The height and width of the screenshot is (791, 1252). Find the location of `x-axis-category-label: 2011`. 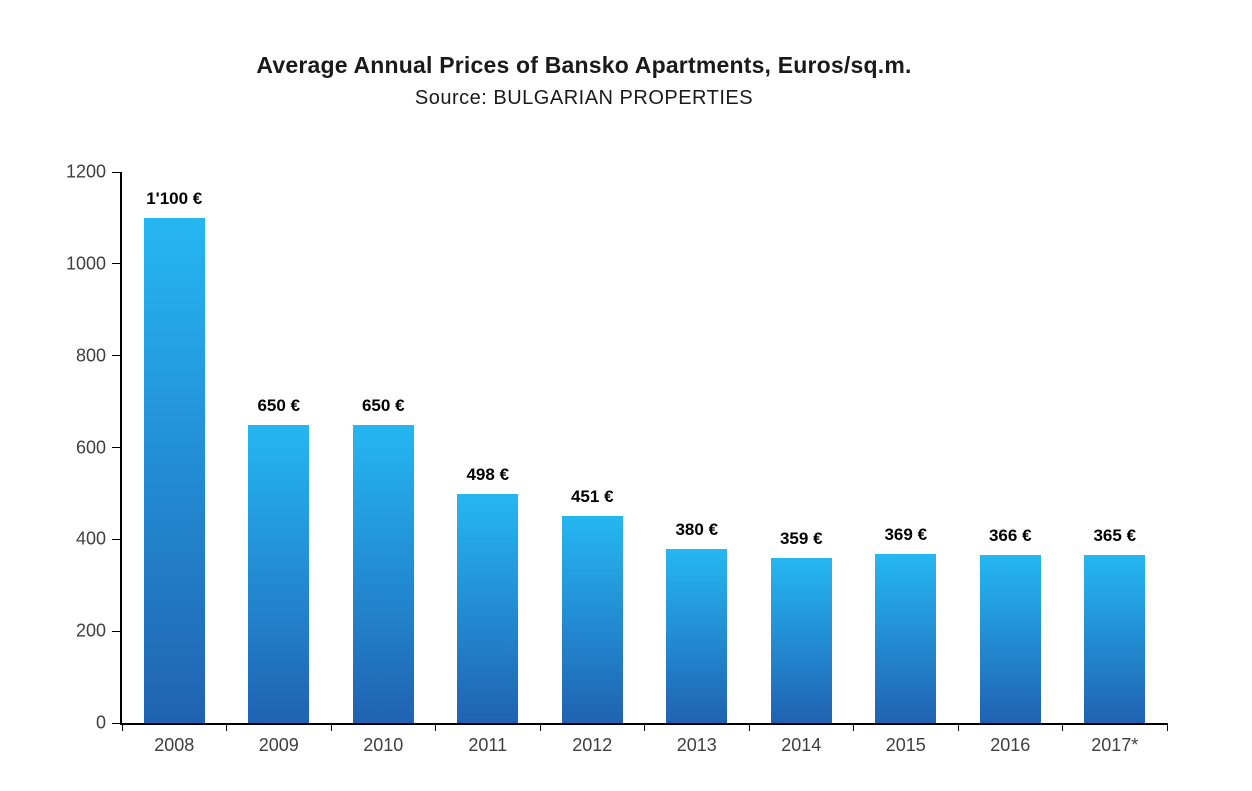

x-axis-category-label: 2011 is located at coordinates (488, 745).